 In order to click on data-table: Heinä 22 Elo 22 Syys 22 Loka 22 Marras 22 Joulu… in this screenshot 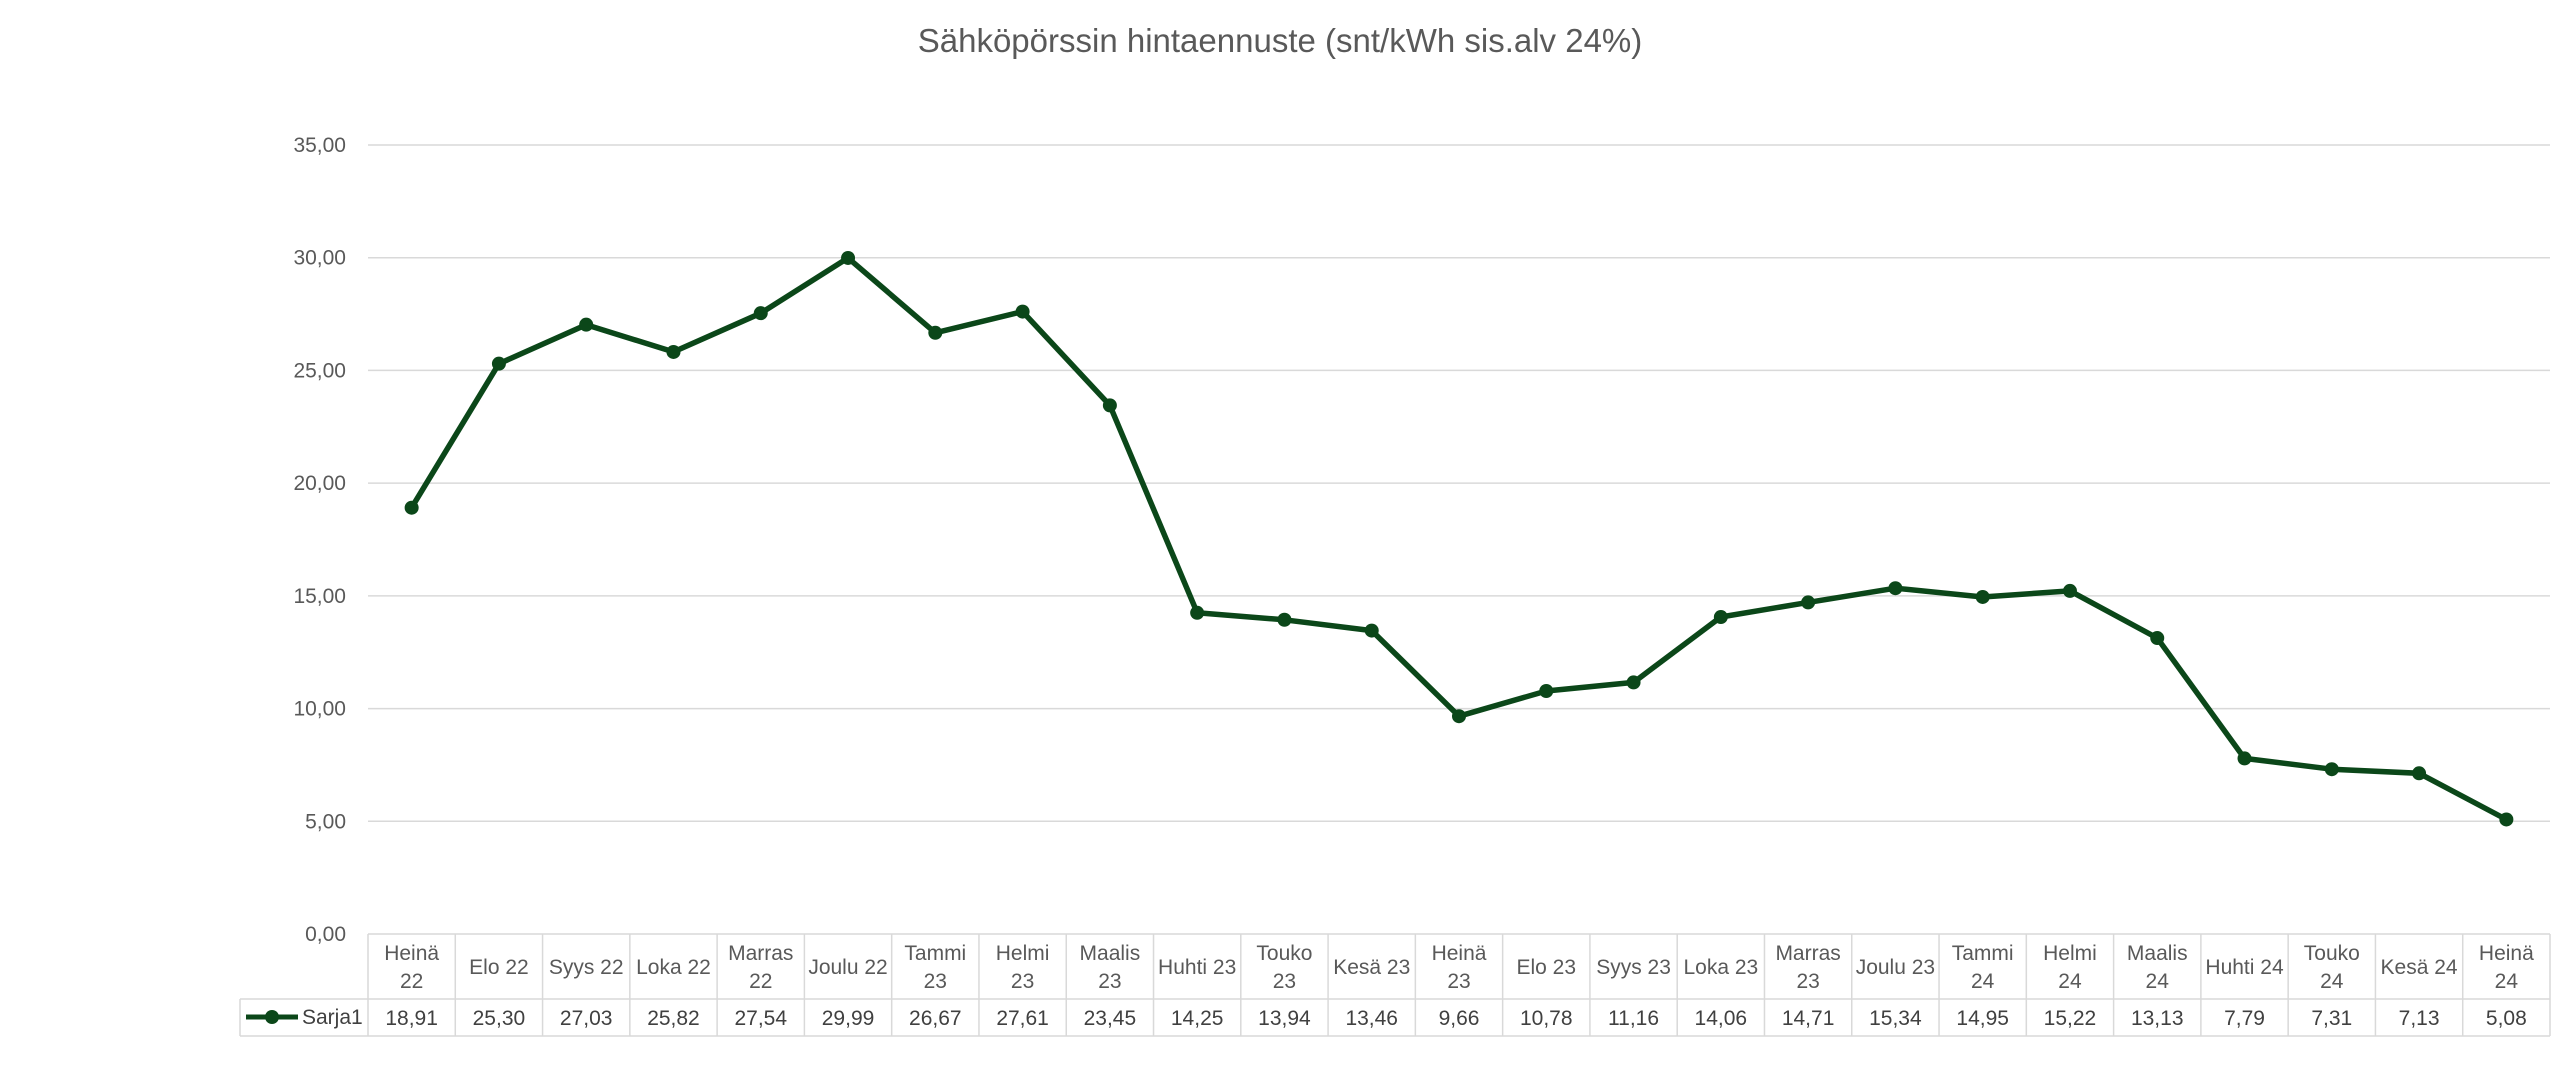, I will do `click(1395, 985)`.